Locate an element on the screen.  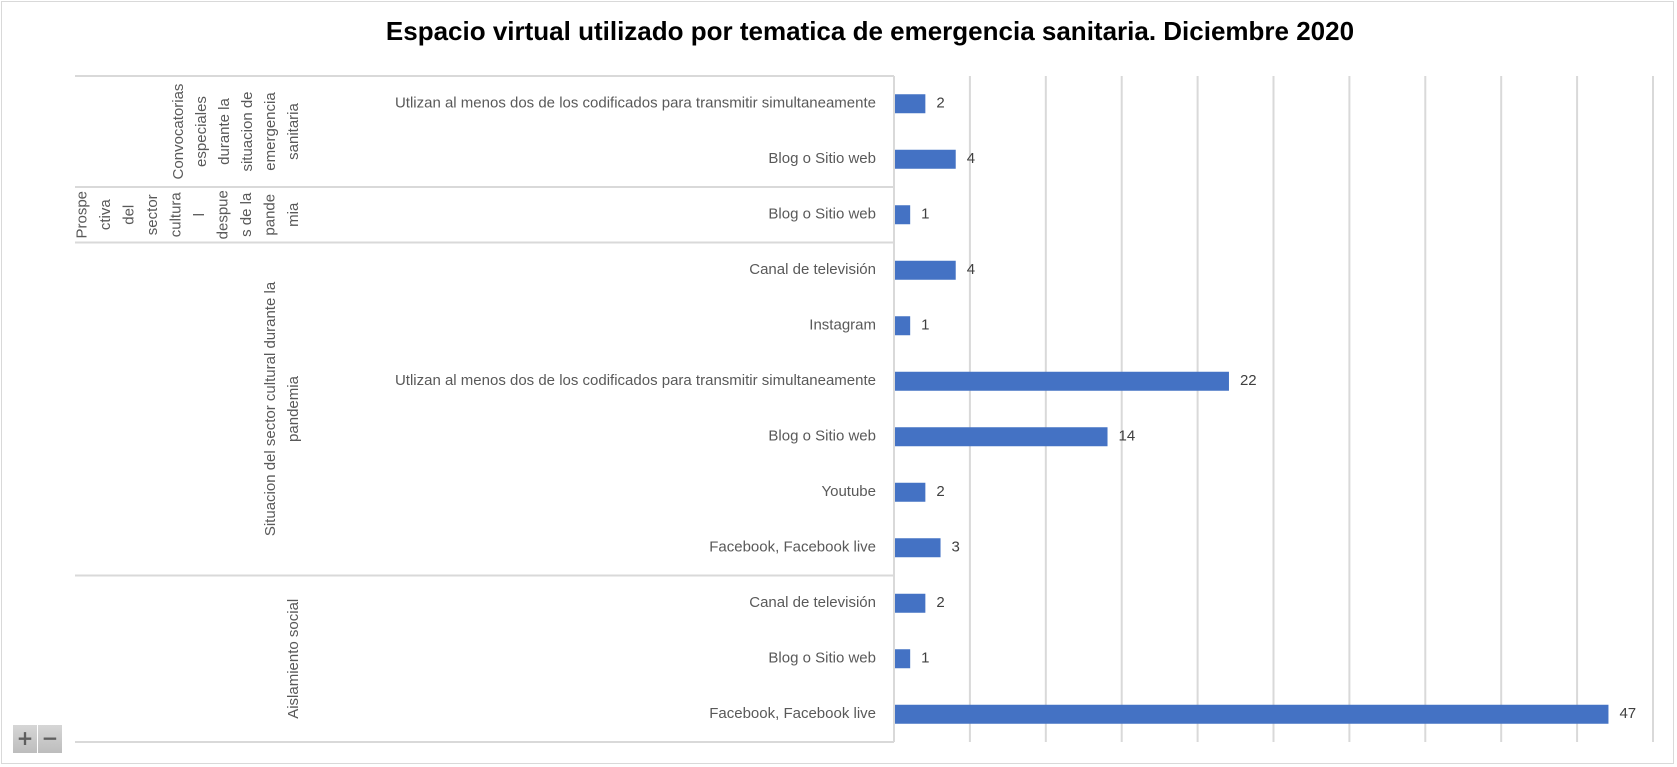
data-label: 14 is located at coordinates (1127, 436).